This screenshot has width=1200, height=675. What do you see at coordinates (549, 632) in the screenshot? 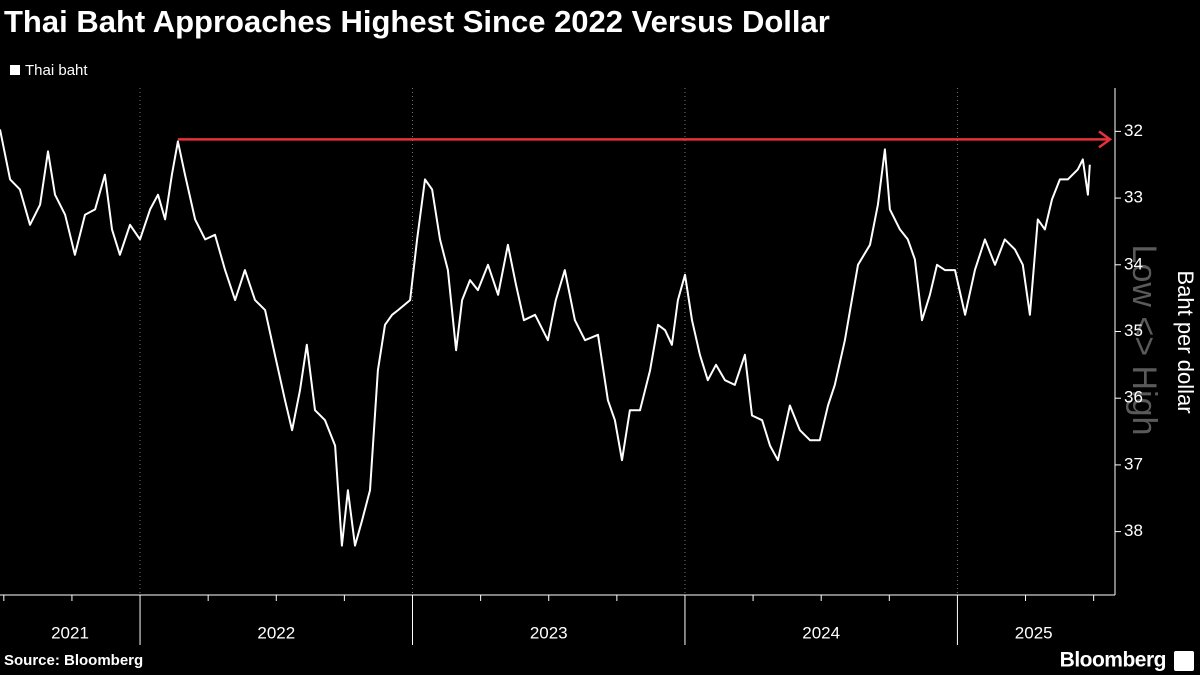
I see `x-tick-label: 2023` at bounding box center [549, 632].